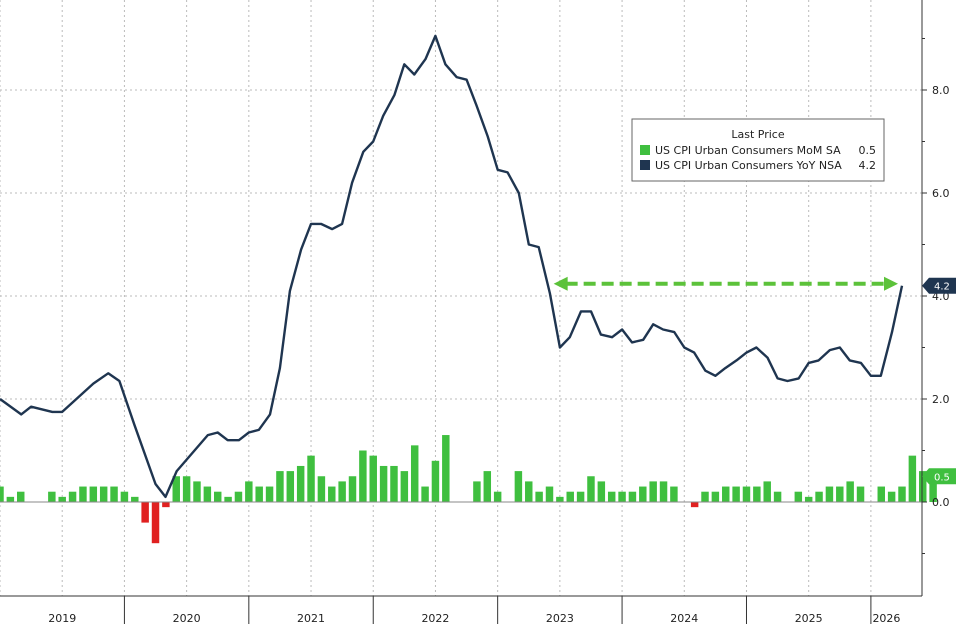 The image size is (960, 624). Describe the element at coordinates (684, 618) in the screenshot. I see `x-tick-label: 2024` at that location.